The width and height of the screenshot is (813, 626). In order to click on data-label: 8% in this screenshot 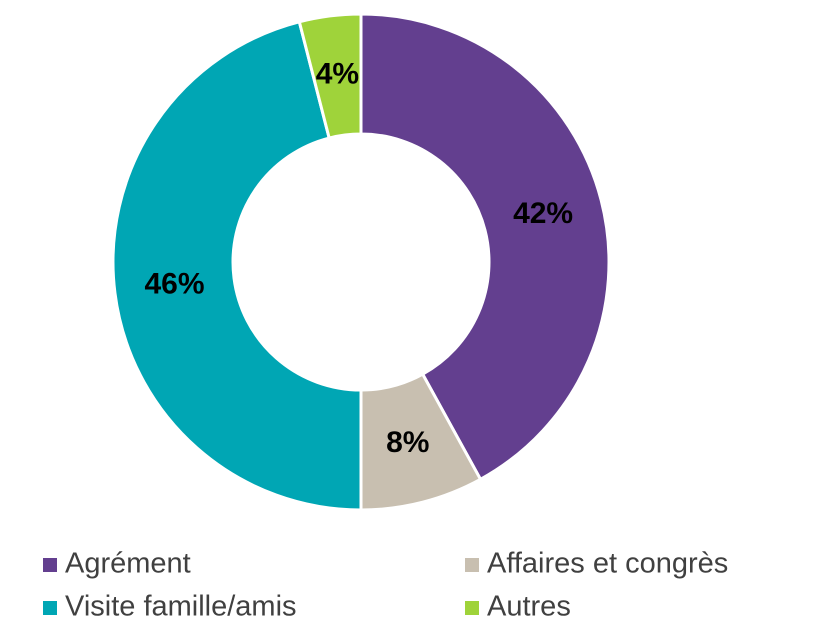, I will do `click(407, 442)`.